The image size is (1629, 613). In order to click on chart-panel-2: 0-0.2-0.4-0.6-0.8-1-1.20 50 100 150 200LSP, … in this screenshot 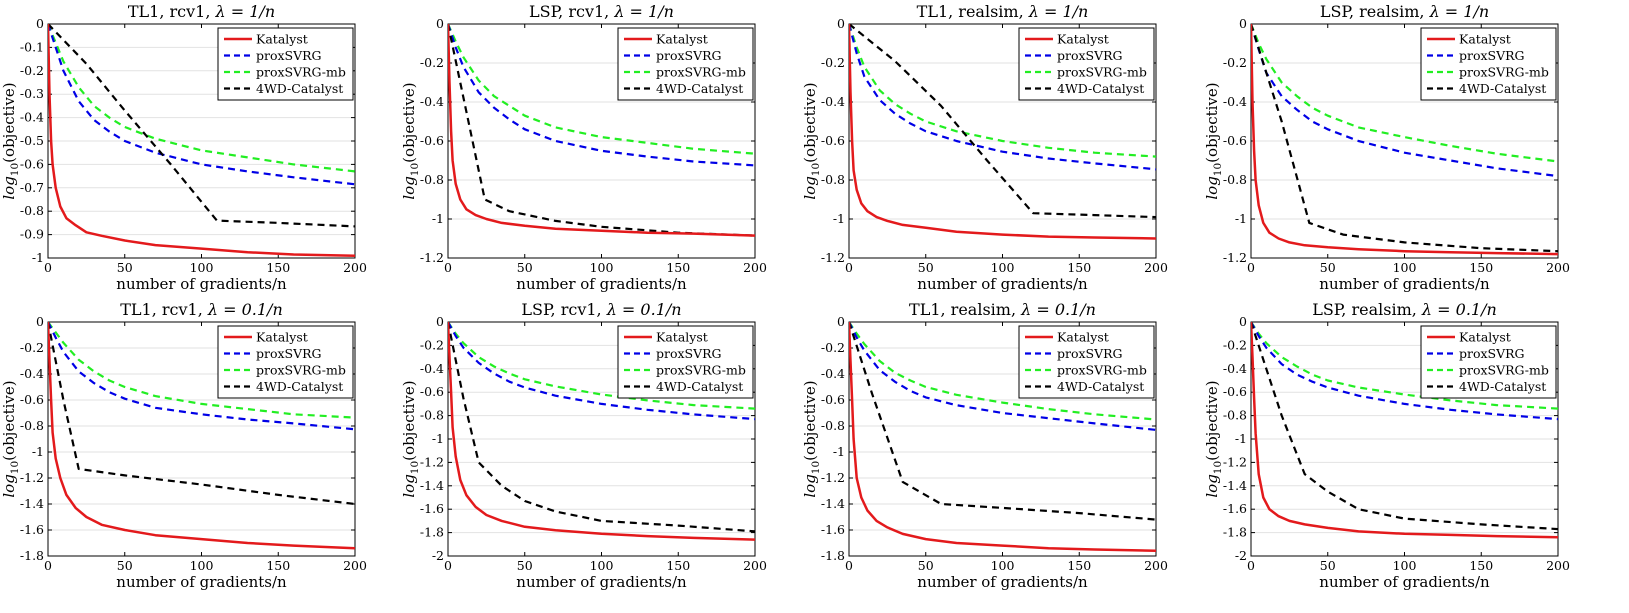, I will do `click(583, 147)`.